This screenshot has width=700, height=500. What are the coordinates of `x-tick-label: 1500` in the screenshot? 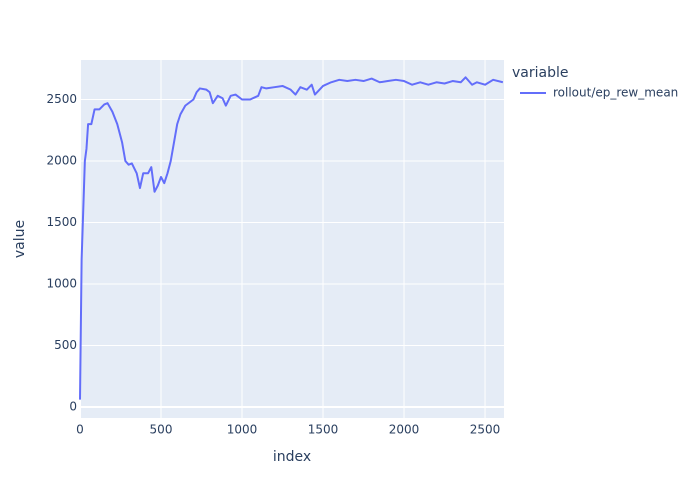 It's located at (323, 430).